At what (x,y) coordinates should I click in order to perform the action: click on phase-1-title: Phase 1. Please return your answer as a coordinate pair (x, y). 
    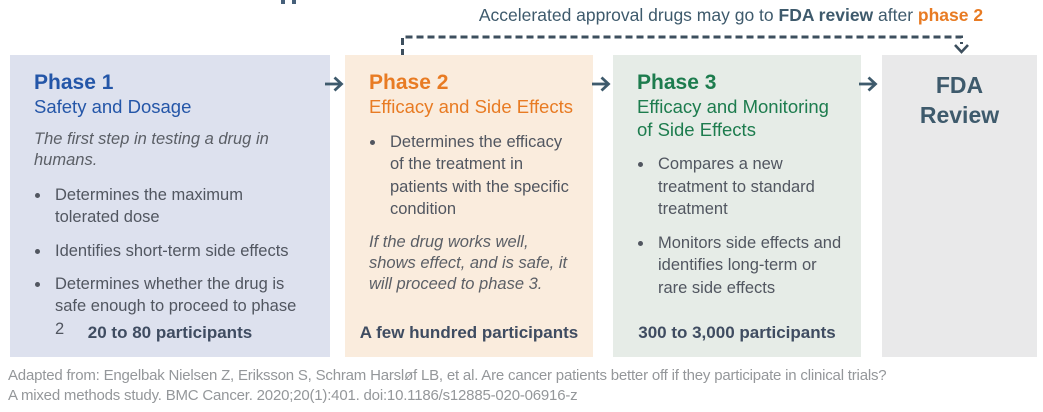
    Looking at the image, I should click on (74, 82).